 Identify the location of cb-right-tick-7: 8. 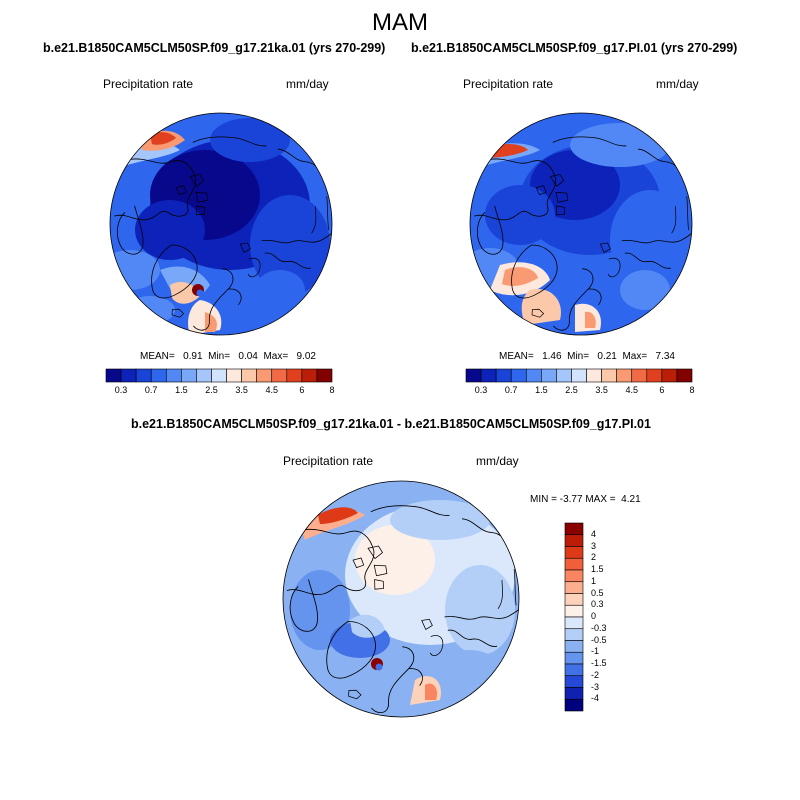
(692, 390).